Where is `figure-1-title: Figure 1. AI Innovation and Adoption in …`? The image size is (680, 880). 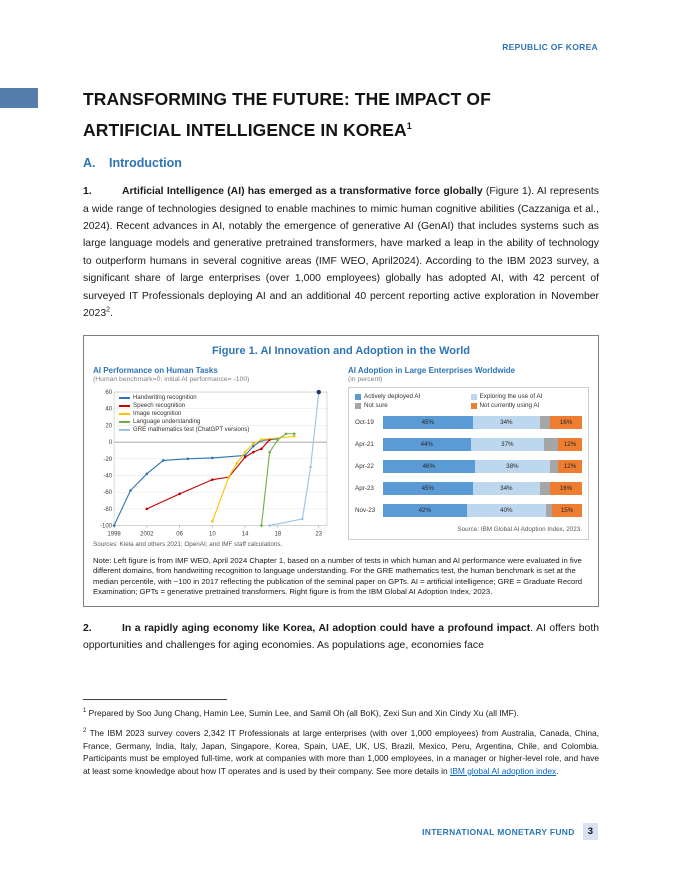
figure-1-title: Figure 1. AI Innovation and Adoption in … is located at coordinates (341, 351).